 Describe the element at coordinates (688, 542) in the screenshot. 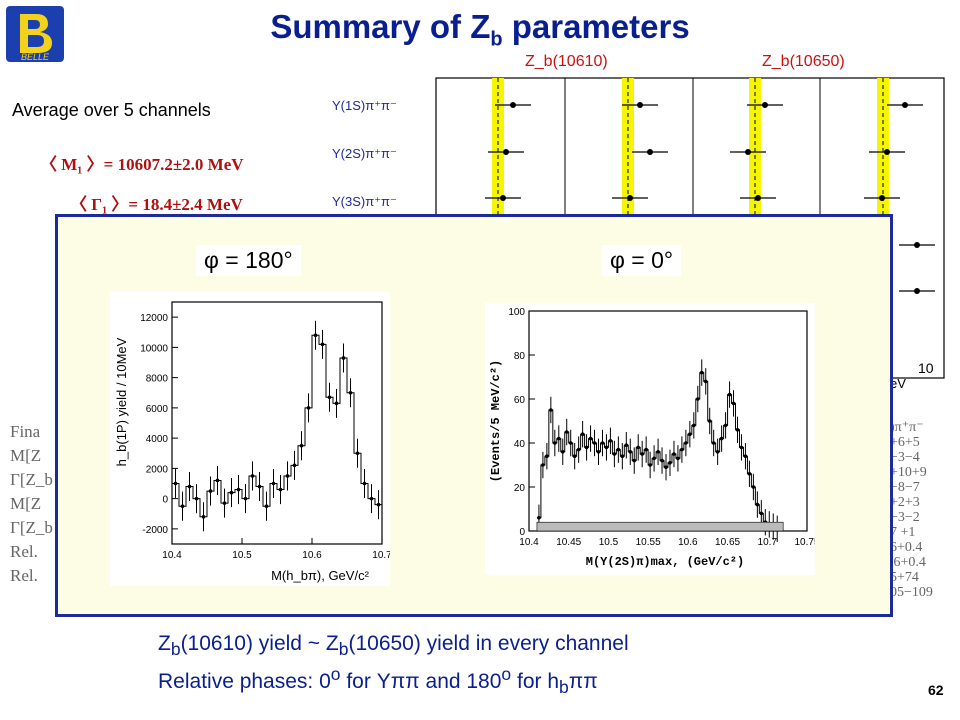

I see `x-tick-label: 10.6` at that location.